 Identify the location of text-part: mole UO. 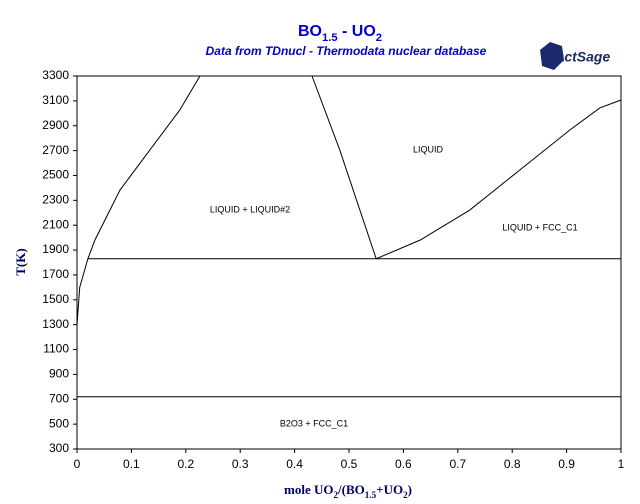
(308, 489).